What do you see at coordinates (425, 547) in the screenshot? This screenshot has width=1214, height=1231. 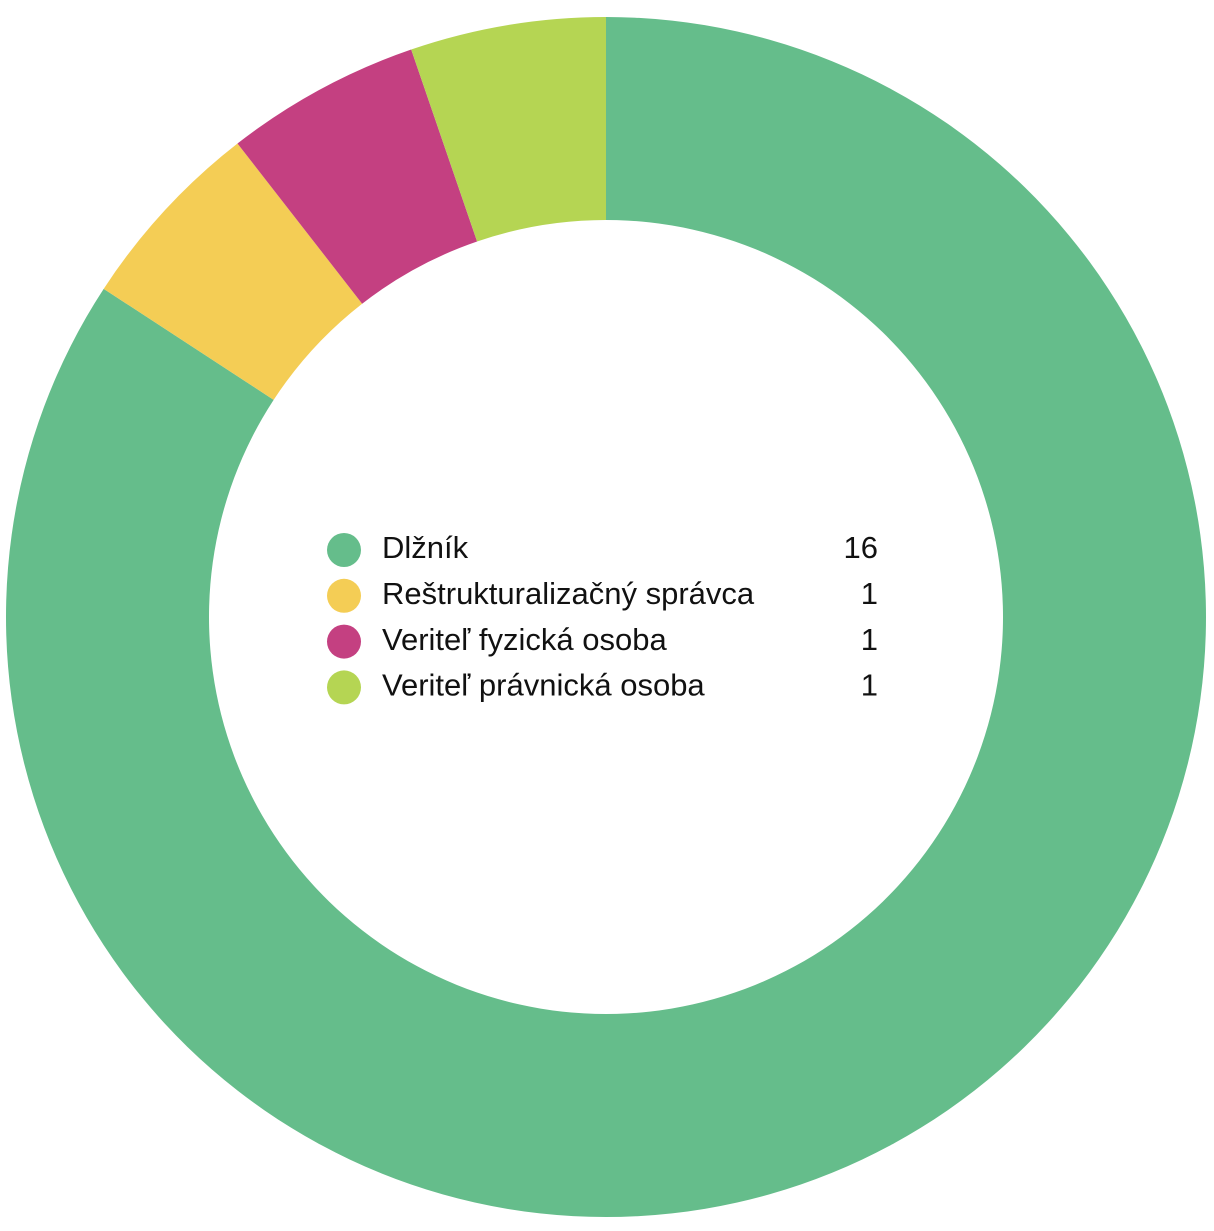 I see `legend-label: Dlžník` at bounding box center [425, 547].